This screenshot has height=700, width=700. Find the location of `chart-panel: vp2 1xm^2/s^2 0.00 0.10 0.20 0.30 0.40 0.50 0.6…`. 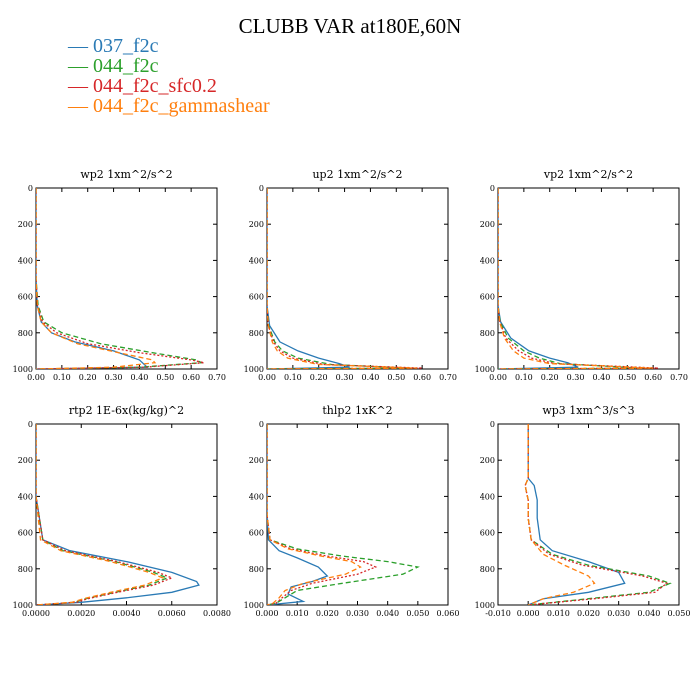

chart-panel: vp2 1xm^2/s^2 0.00 0.10 0.20 0.30 0.40 0.50 0.6… is located at coordinates (581, 275).